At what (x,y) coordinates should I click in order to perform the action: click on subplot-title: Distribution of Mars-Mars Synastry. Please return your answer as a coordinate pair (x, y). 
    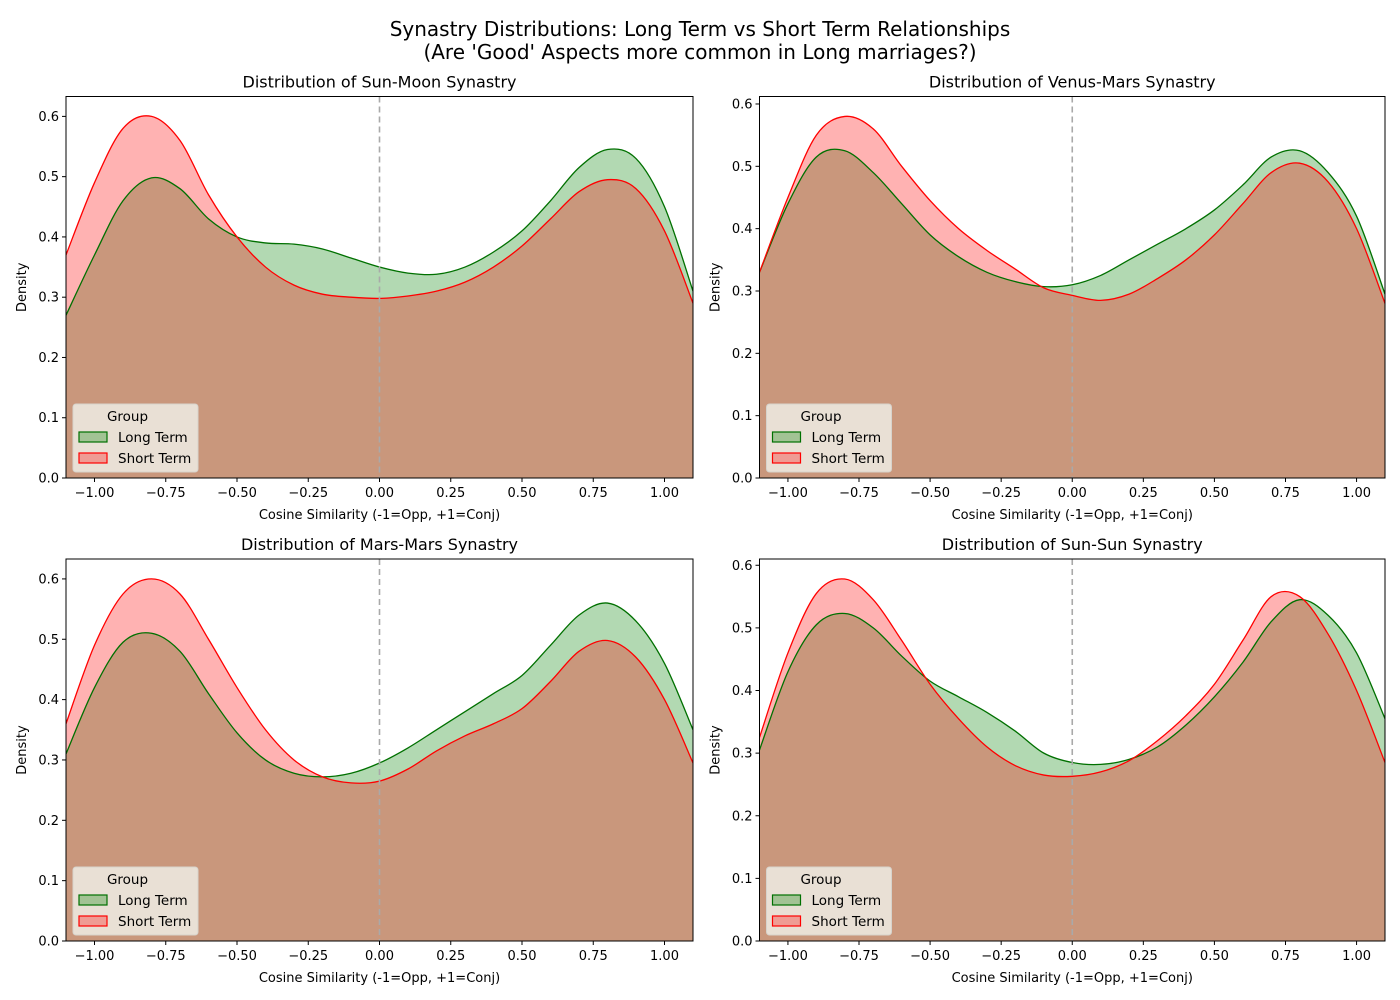
    Looking at the image, I should click on (379, 544).